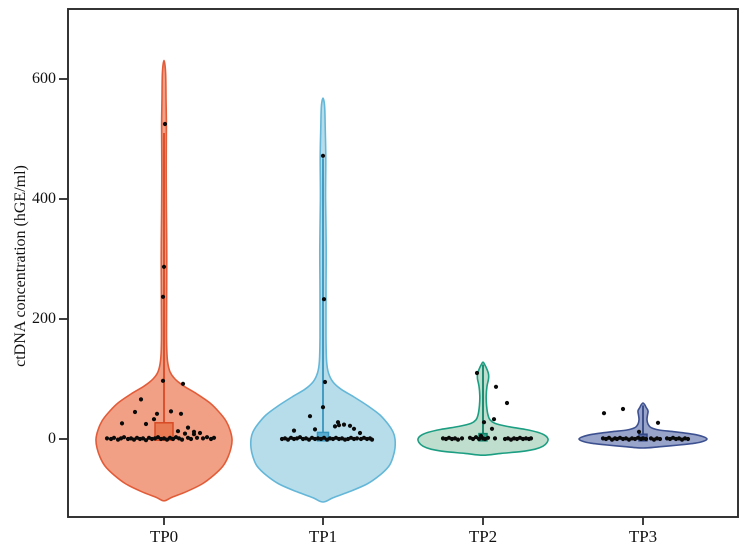 The width and height of the screenshot is (743, 554). I want to click on y-tick-label: 0, so click(52, 438).